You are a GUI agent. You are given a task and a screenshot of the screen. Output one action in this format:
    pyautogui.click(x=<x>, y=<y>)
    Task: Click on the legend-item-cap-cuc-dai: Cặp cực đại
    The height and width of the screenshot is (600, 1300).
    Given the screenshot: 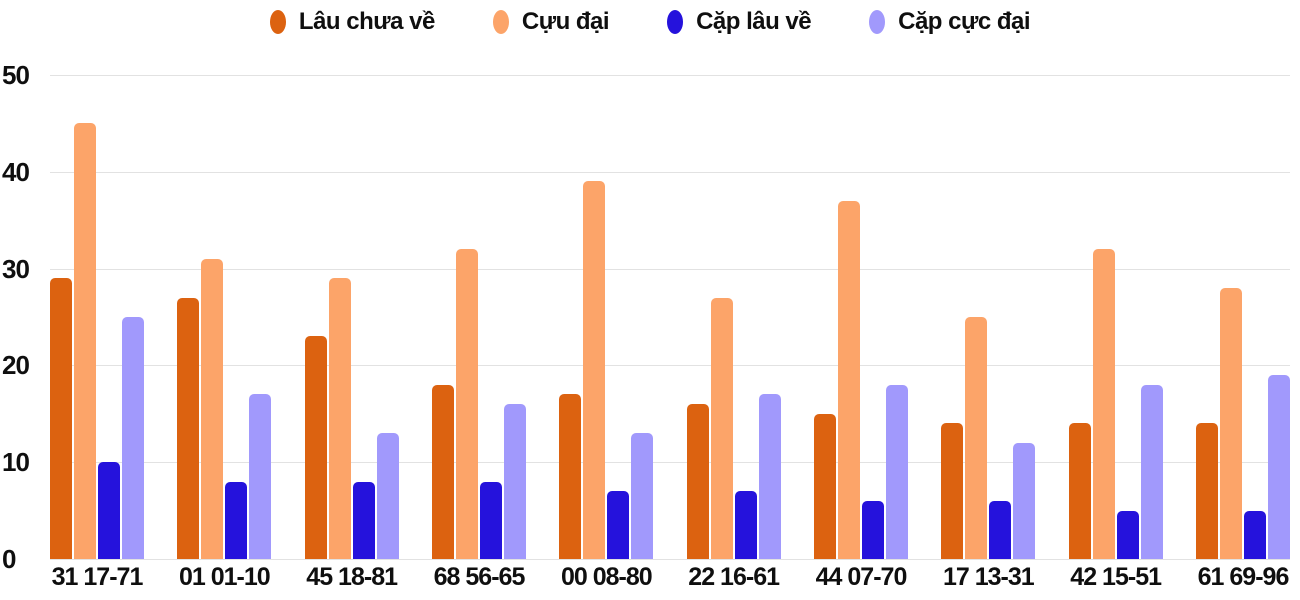 What is the action you would take?
    pyautogui.click(x=950, y=22)
    